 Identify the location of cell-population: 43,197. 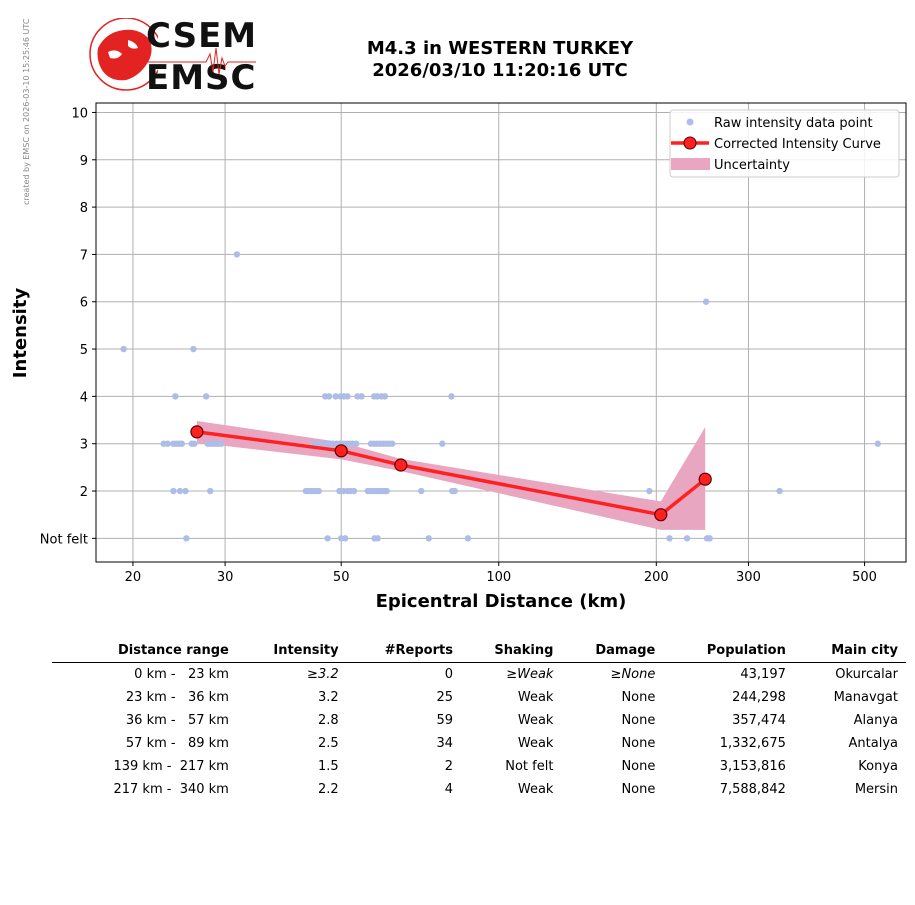
(763, 674).